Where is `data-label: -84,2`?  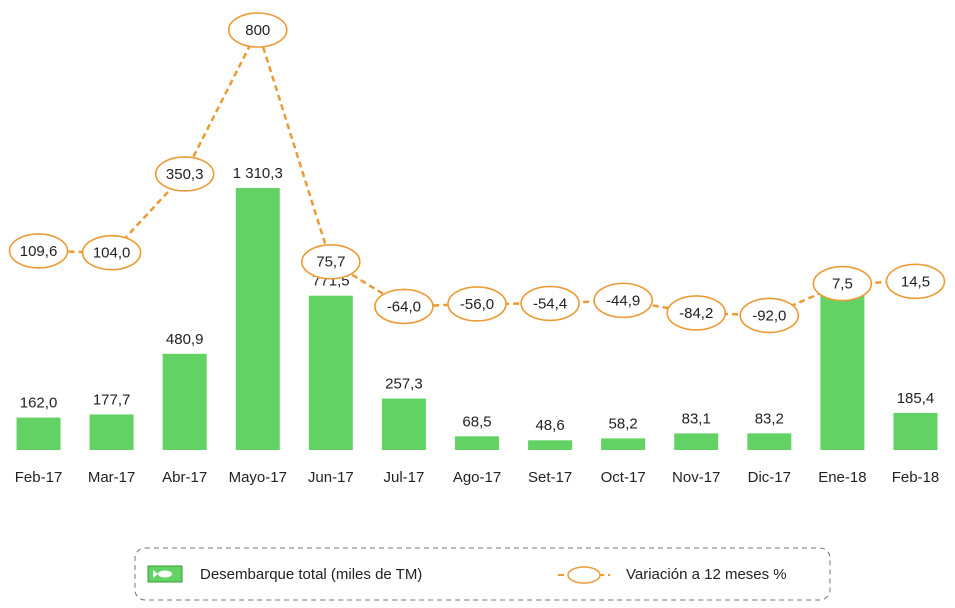 data-label: -84,2 is located at coordinates (696, 313).